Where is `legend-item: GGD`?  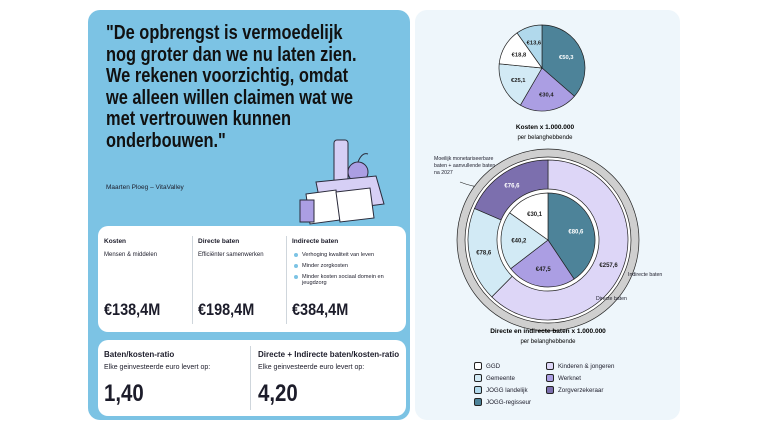 legend-item: GGD is located at coordinates (487, 366).